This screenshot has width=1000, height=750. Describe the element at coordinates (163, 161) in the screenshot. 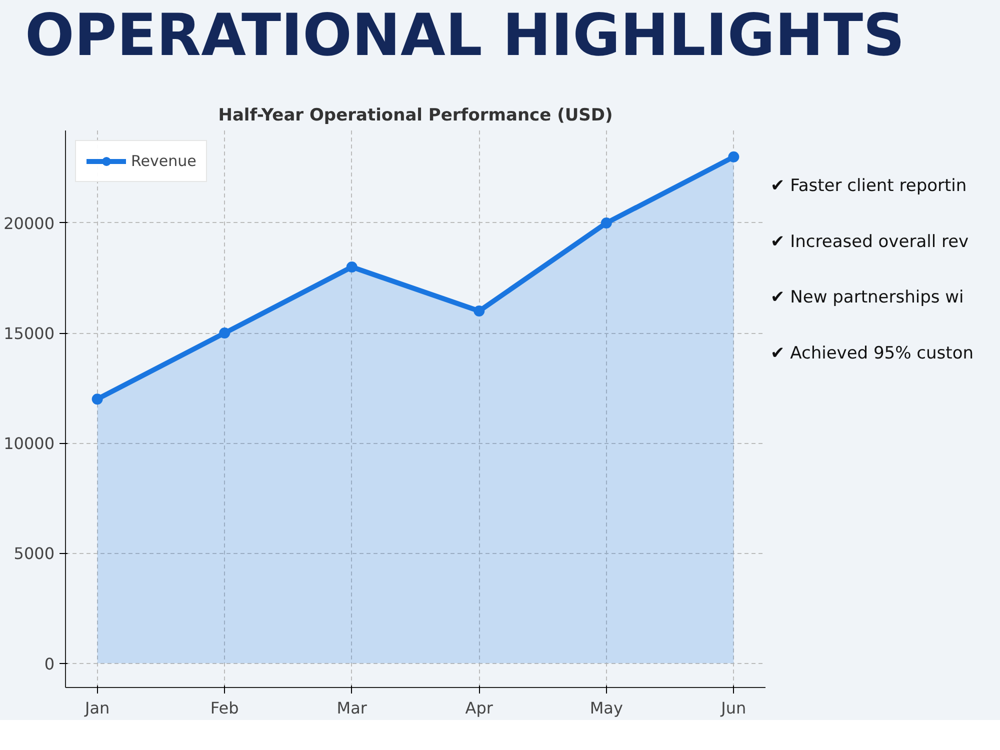

I see `legend-label: Revenue` at that location.